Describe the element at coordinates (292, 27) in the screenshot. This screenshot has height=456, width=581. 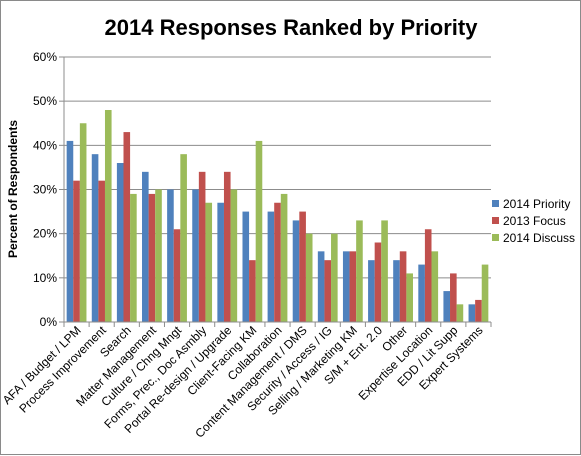
I see `chart-title: 2014 Responses Ranked by Priority` at that location.